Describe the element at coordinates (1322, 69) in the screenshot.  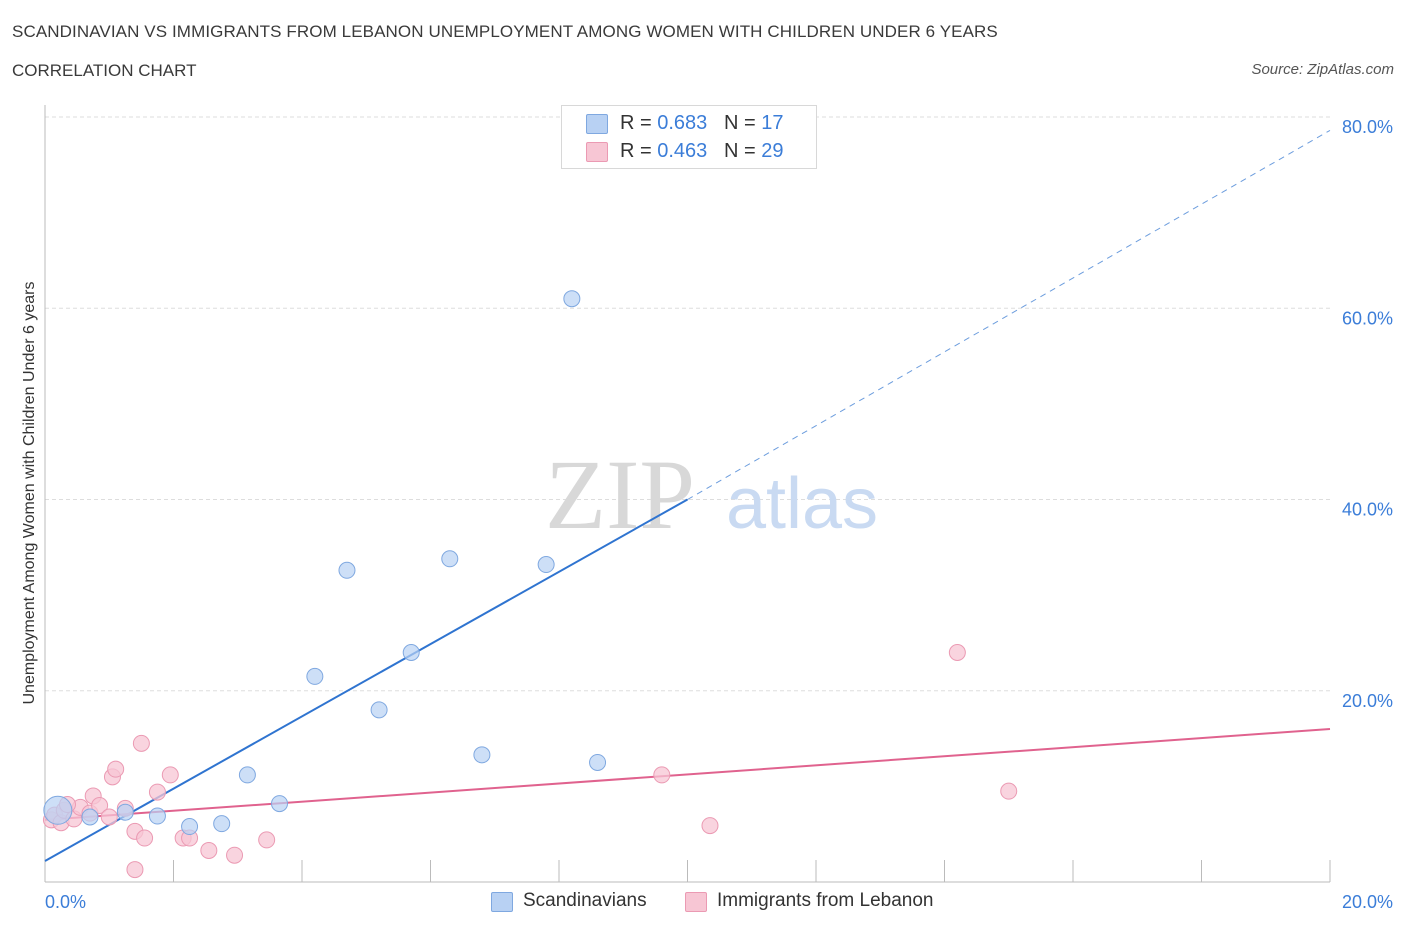
I see `source-label: Source: ZipAtlas.com` at that location.